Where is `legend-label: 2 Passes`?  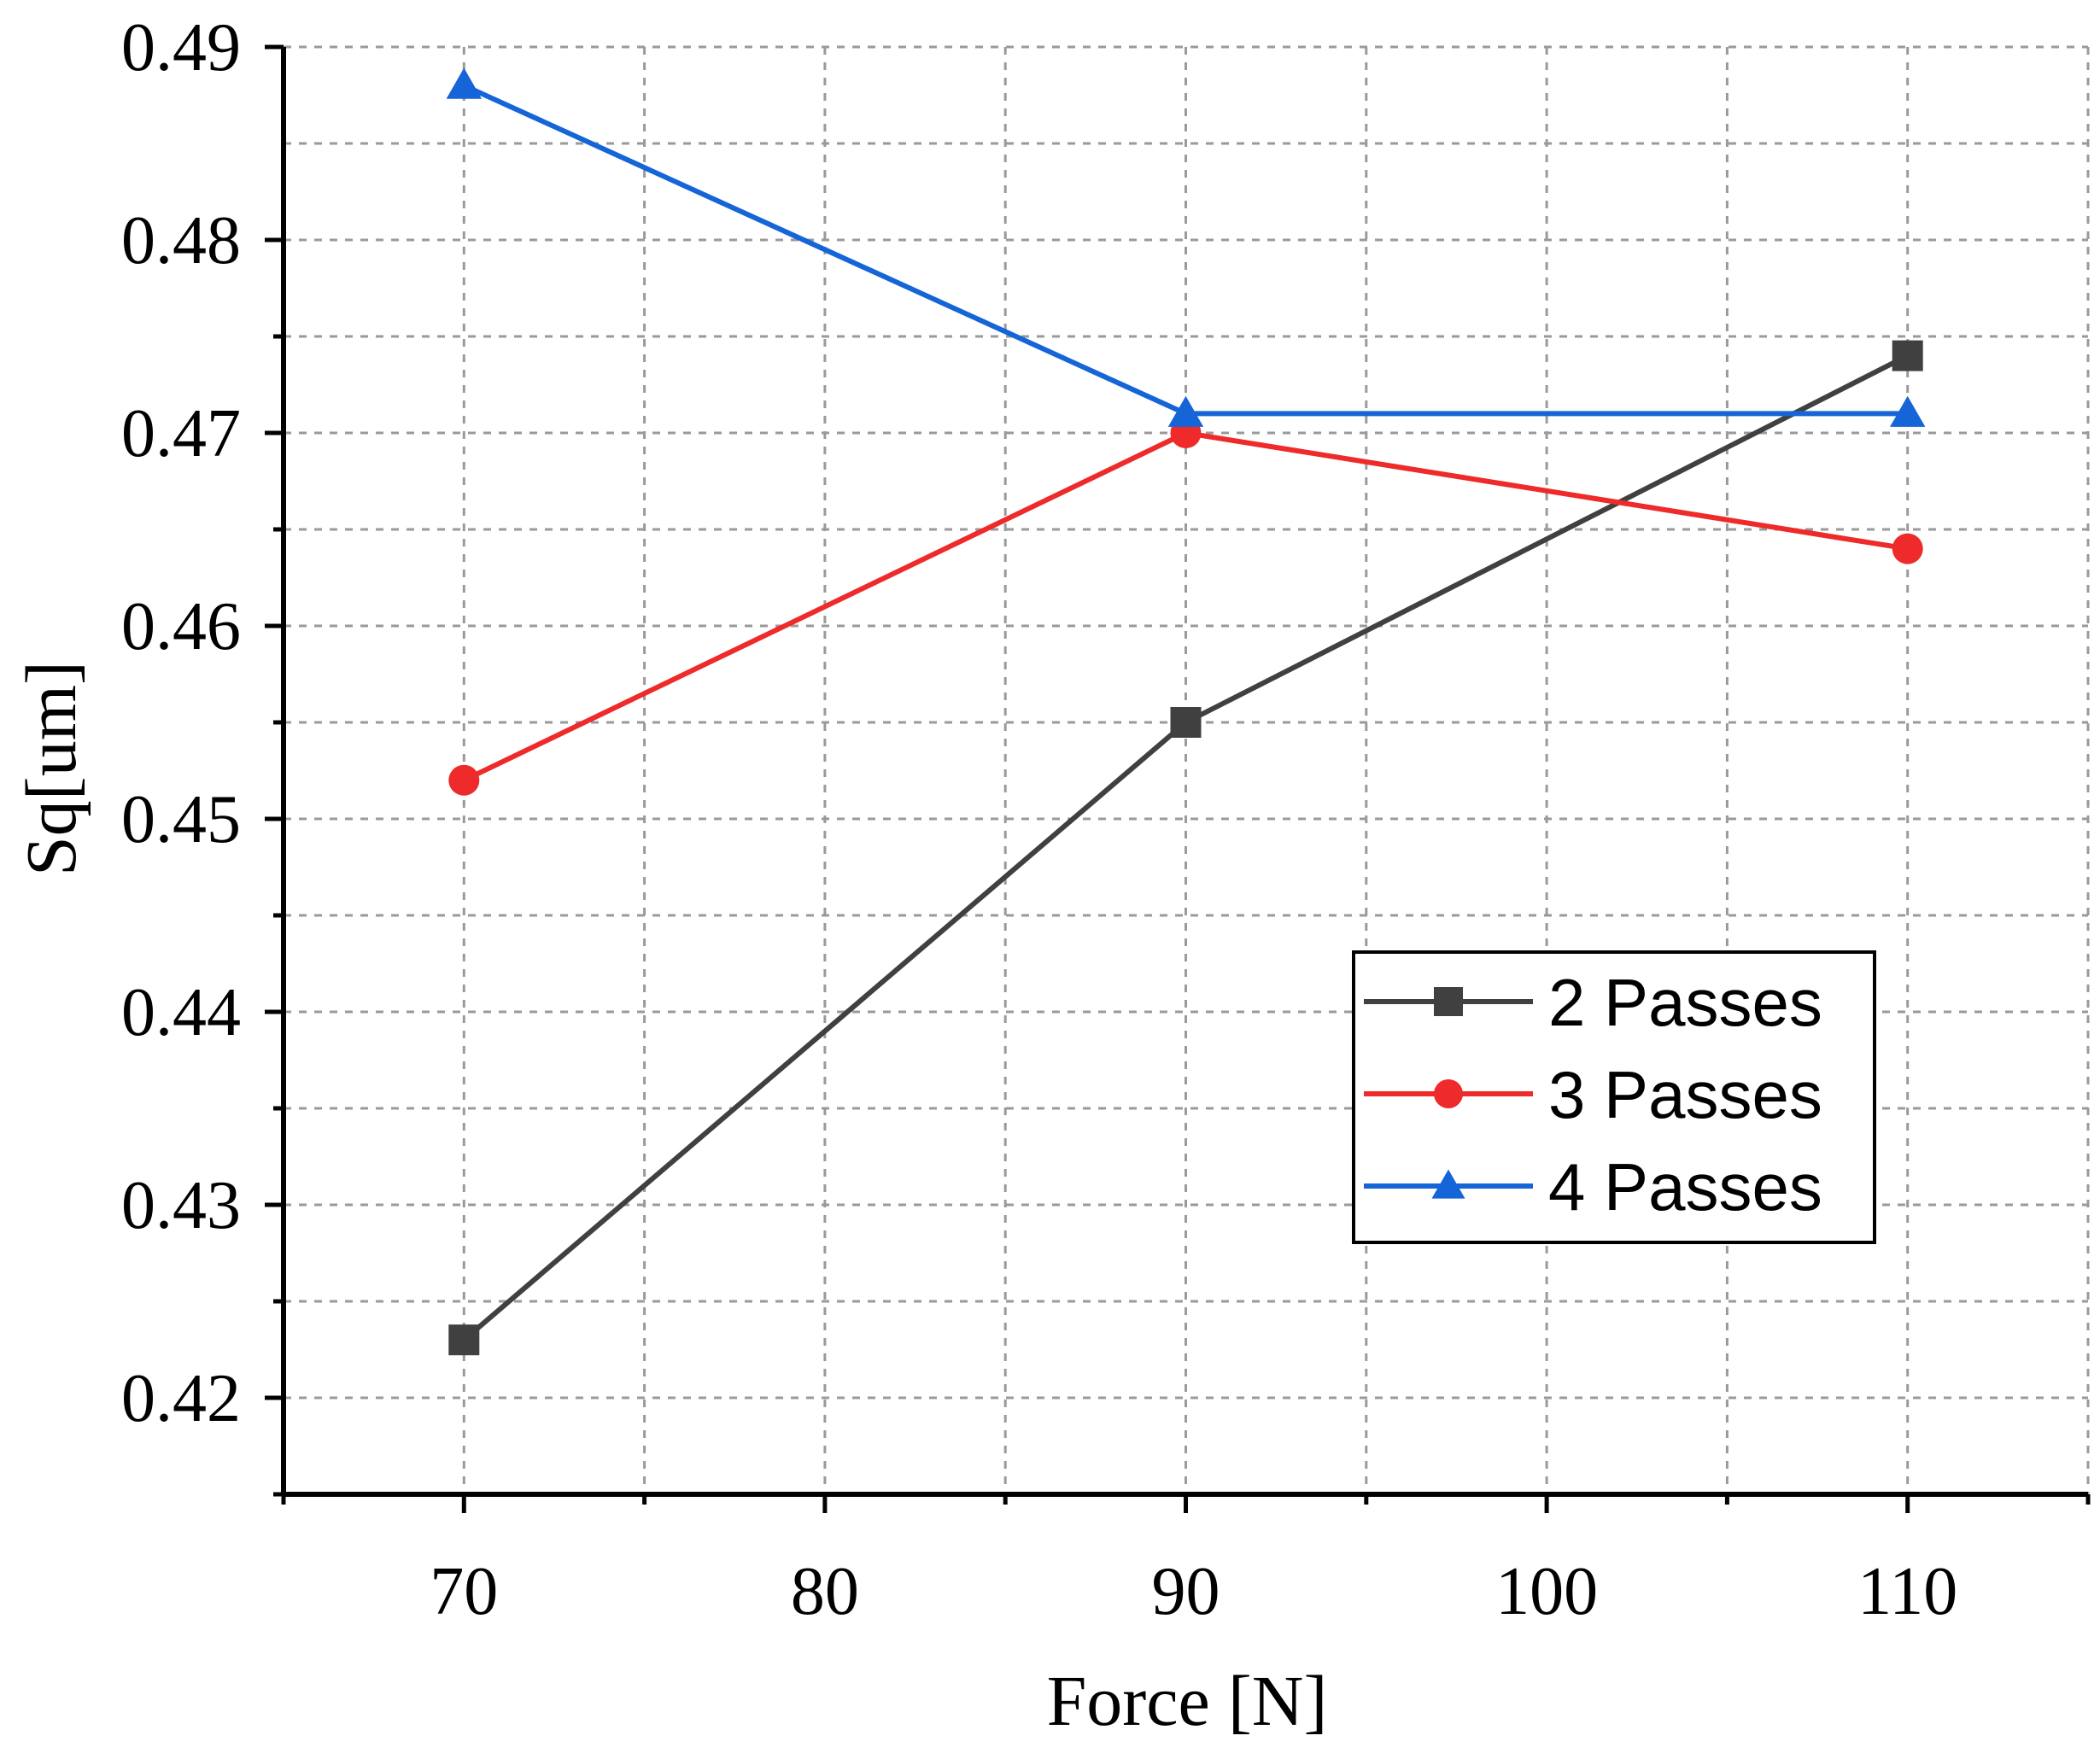 legend-label: 2 Passes is located at coordinates (1685, 1002).